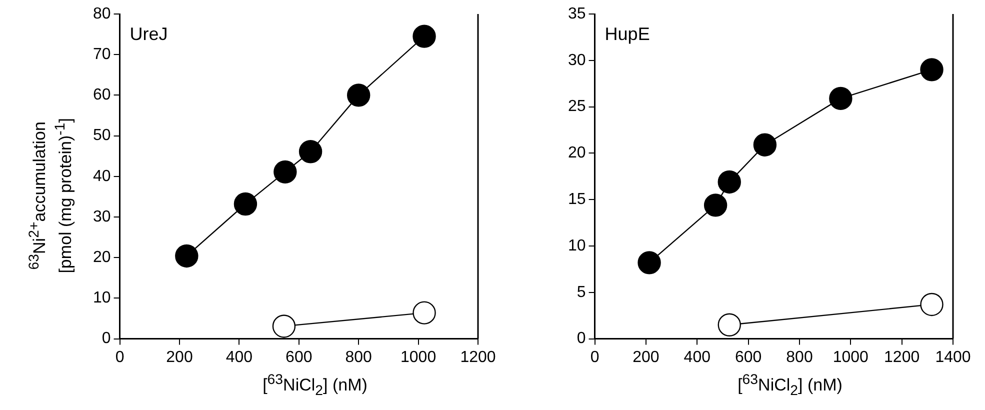 The image size is (985, 410). I want to click on y-tick-label: 70, so click(102, 55).